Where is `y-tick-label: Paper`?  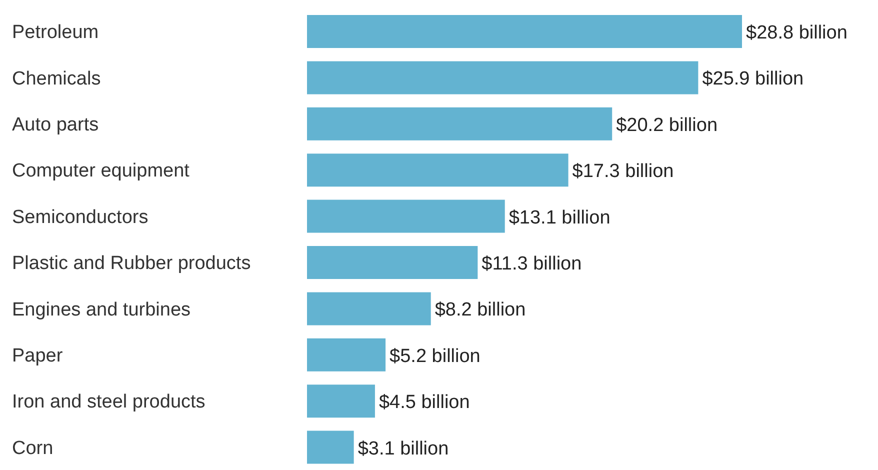 y-tick-label: Paper is located at coordinates (38, 356).